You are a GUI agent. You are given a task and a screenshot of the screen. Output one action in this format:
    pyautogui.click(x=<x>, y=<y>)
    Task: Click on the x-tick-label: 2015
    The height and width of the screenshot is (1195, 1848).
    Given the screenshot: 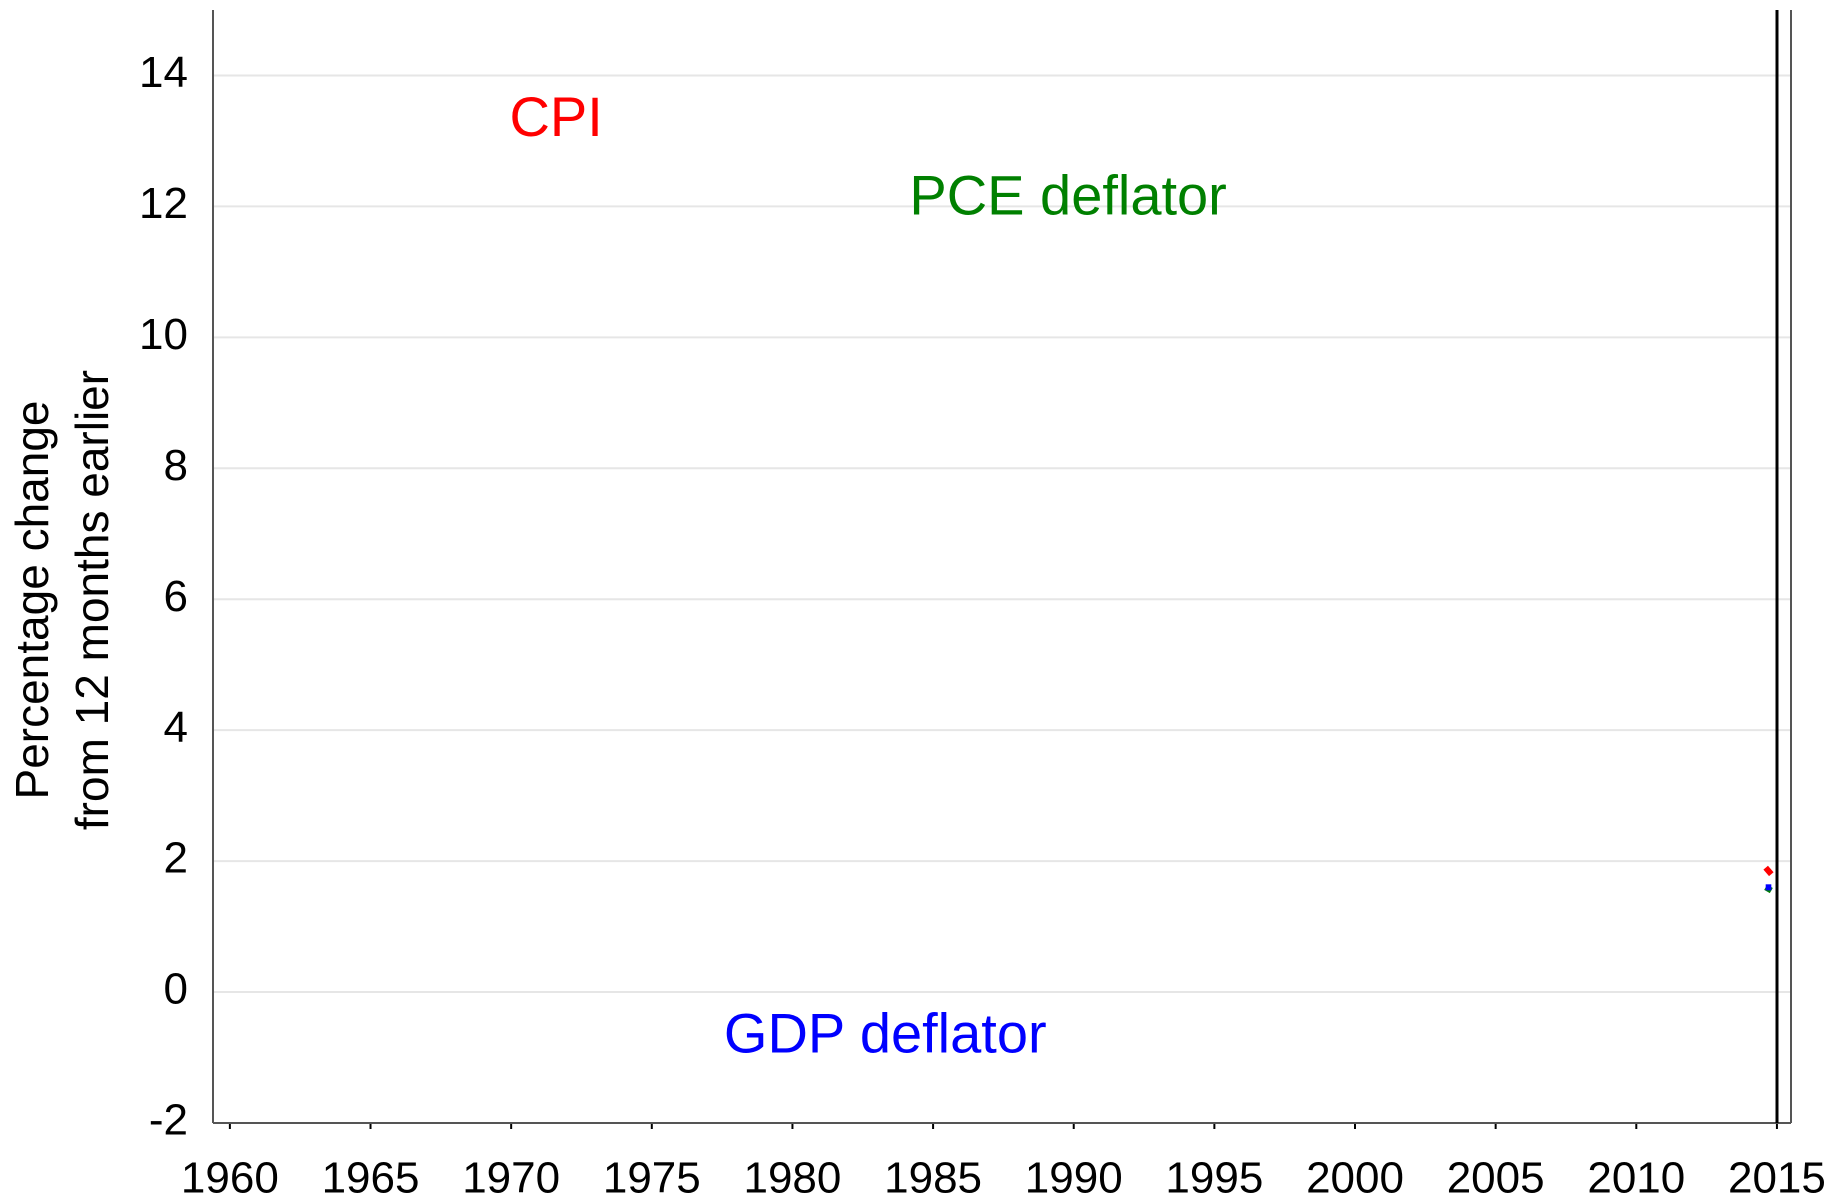 What is the action you would take?
    pyautogui.click(x=1777, y=1174)
    